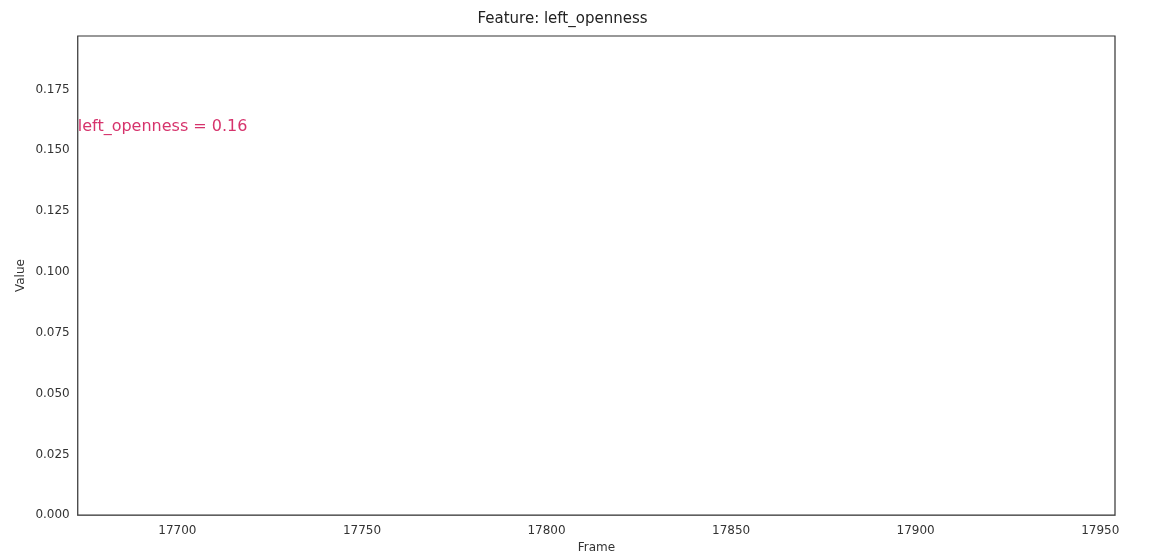 The height and width of the screenshot is (555, 1155). I want to click on y-tick-label: 0.100, so click(52, 271).